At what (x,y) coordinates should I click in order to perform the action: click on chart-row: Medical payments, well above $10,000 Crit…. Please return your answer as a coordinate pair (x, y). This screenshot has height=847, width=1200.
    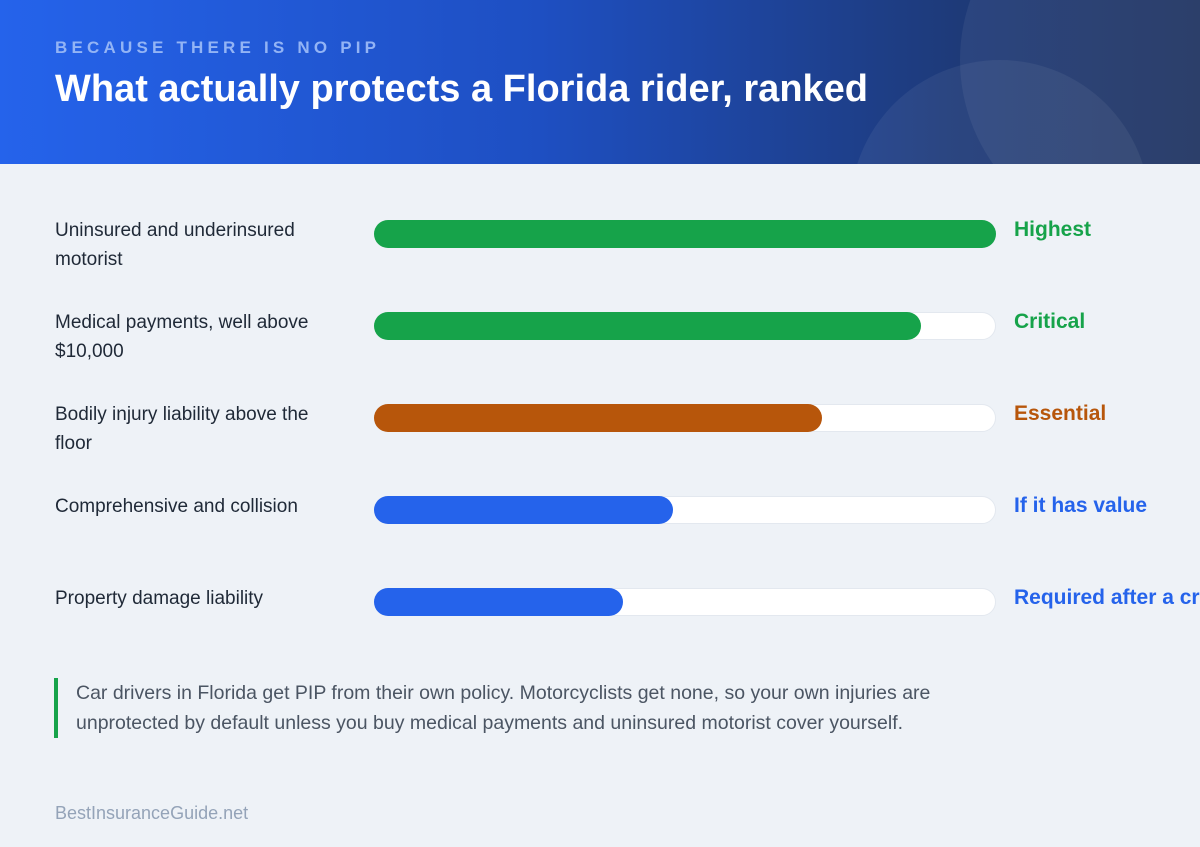
    Looking at the image, I should click on (600, 343).